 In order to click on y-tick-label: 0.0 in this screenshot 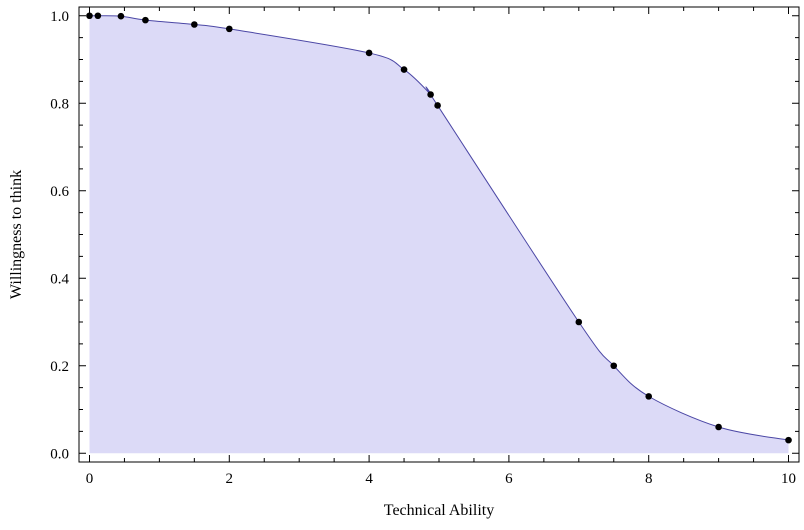, I will do `click(59, 454)`.